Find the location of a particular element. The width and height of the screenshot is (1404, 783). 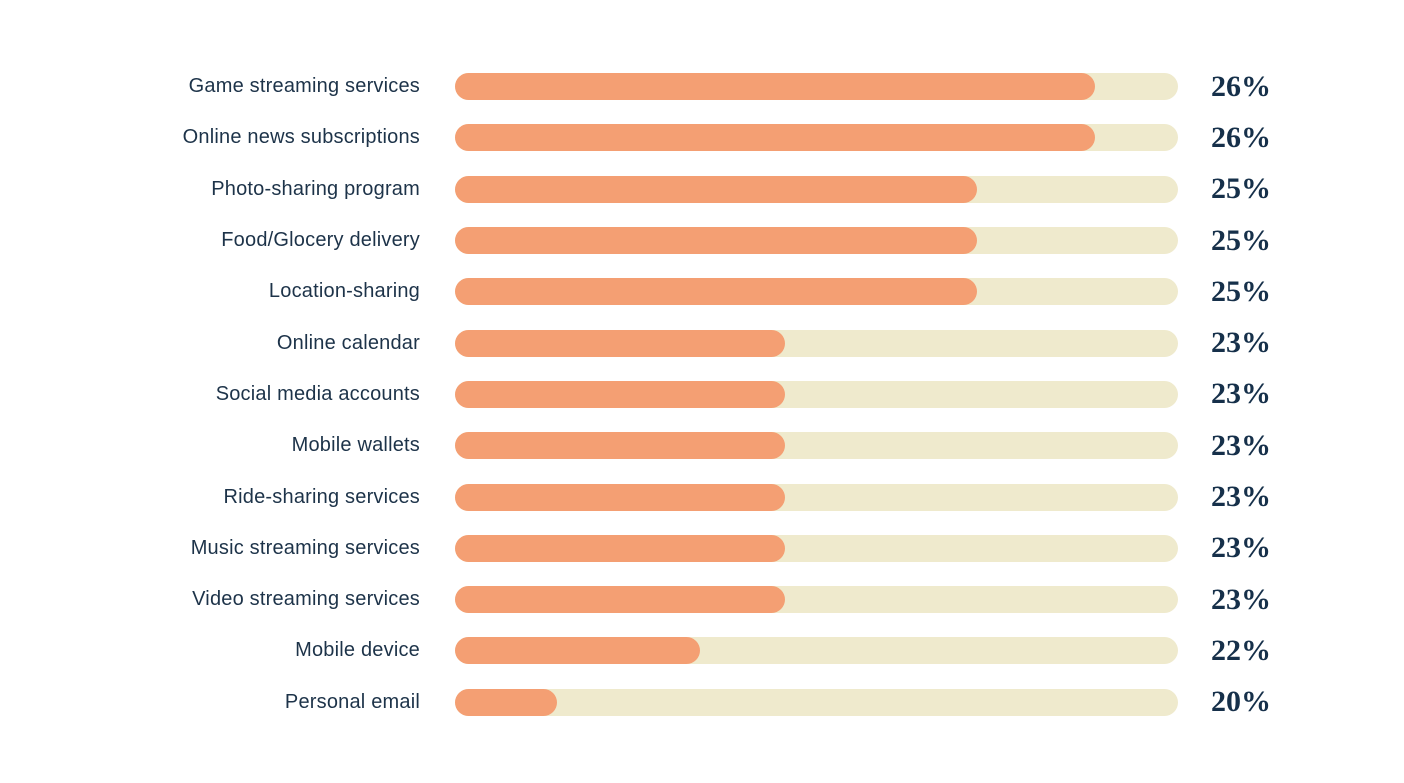

value-label: 22% is located at coordinates (1241, 650).